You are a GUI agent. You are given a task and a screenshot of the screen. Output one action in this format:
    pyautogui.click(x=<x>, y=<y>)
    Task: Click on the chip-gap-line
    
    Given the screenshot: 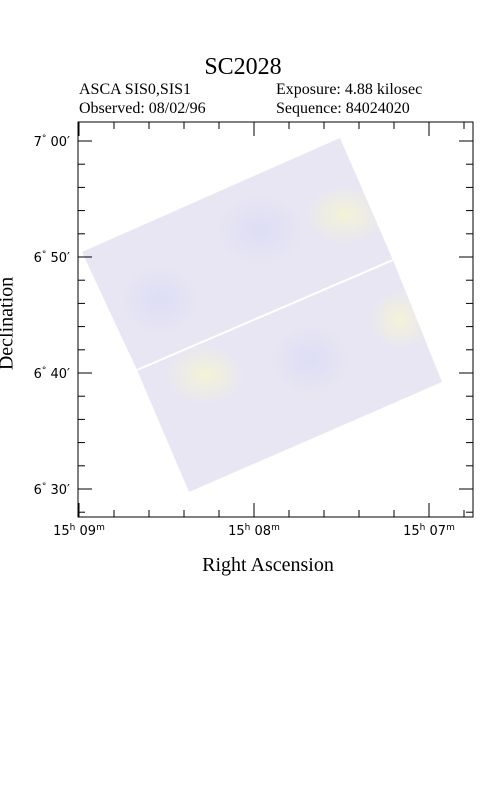 What is the action you would take?
    pyautogui.click(x=265, y=315)
    